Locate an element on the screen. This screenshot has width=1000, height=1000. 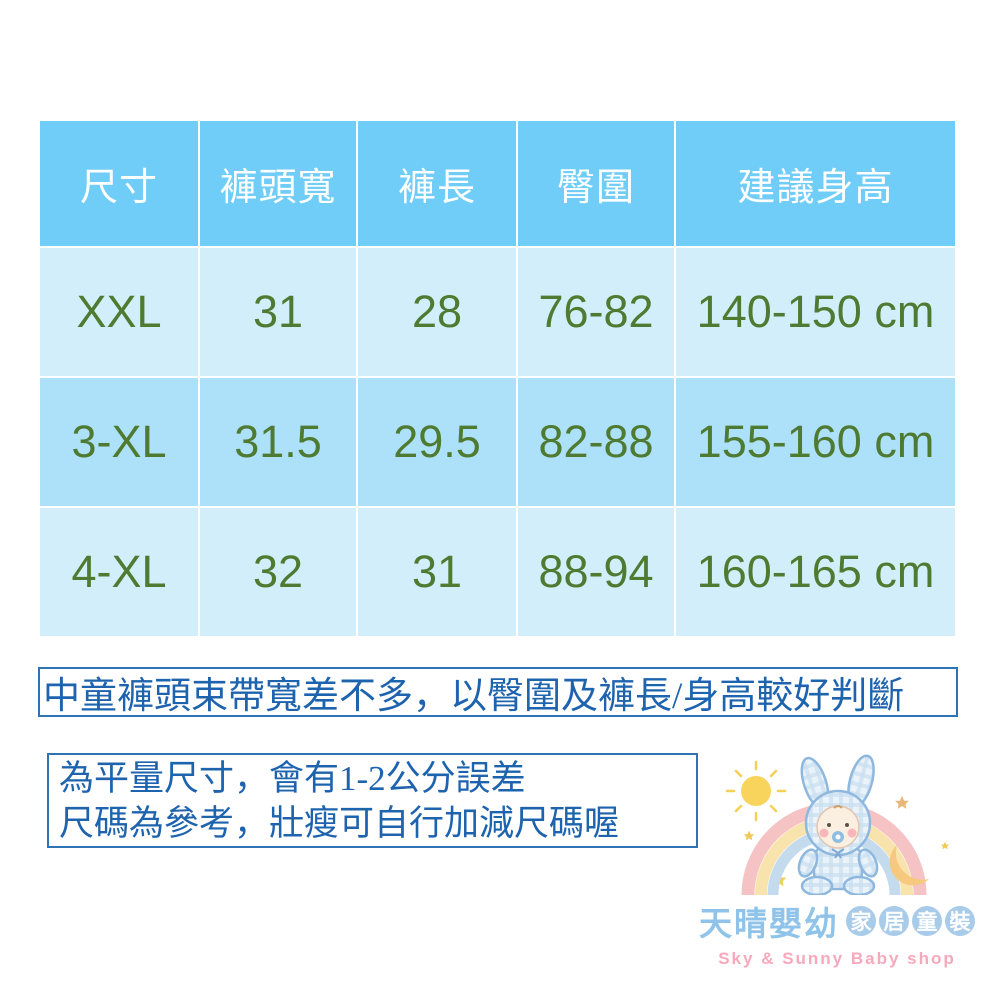
badge-char-kids2: 裝 is located at coordinates (960, 921).